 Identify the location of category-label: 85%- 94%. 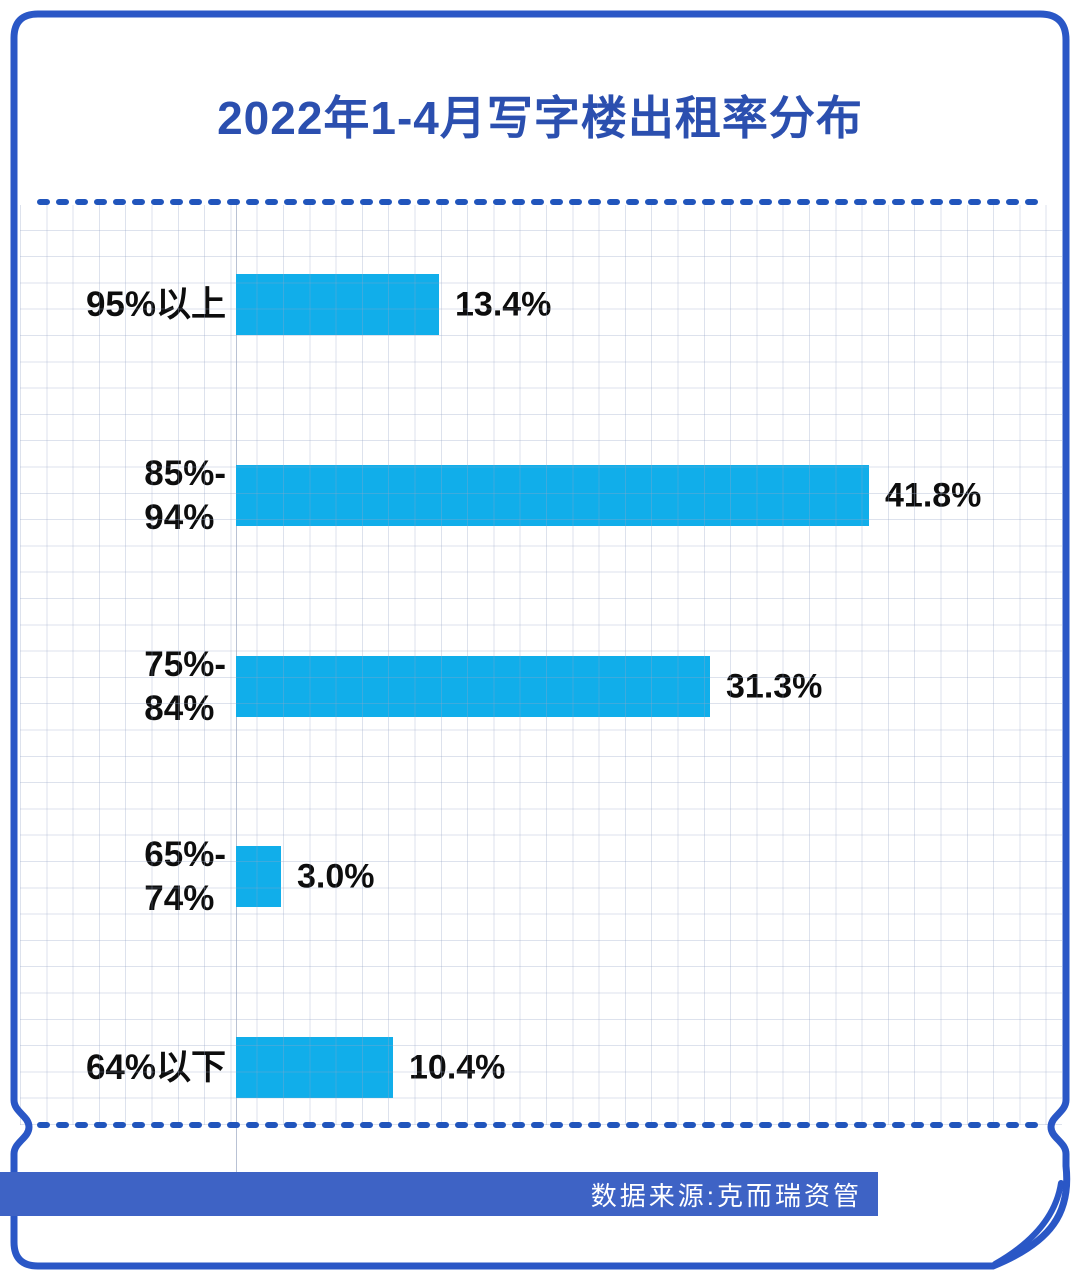
(185, 495).